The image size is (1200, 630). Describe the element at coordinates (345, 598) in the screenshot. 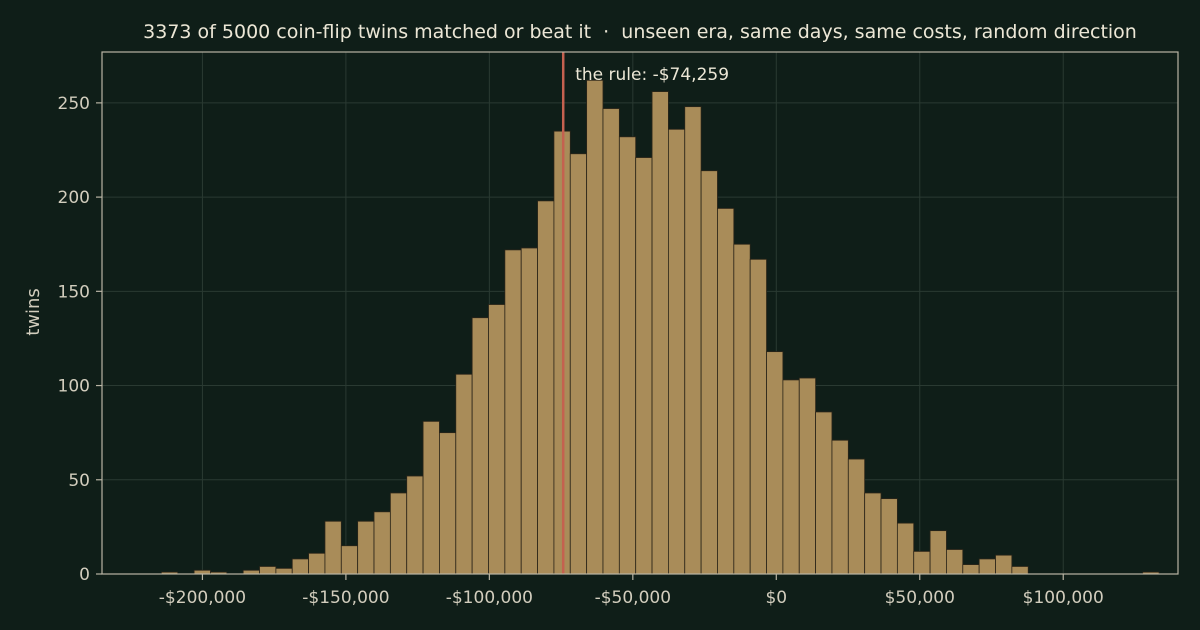

I see `x-tick-label: -$150,000` at that location.